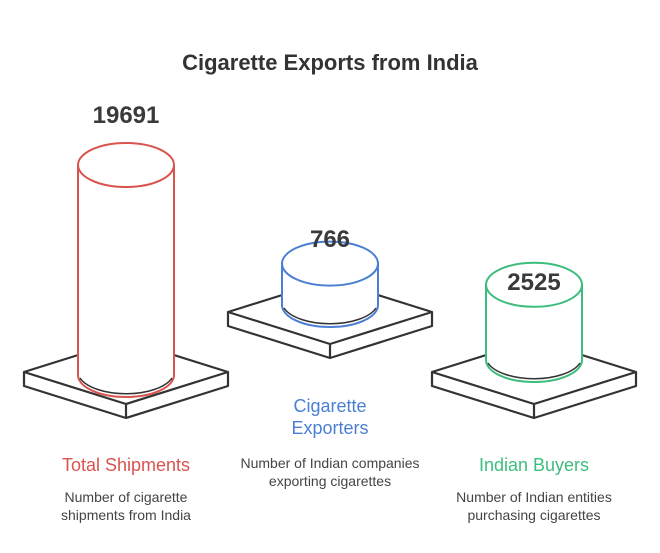 This screenshot has height=553, width=660. I want to click on value-label-1: 766, so click(330, 239).